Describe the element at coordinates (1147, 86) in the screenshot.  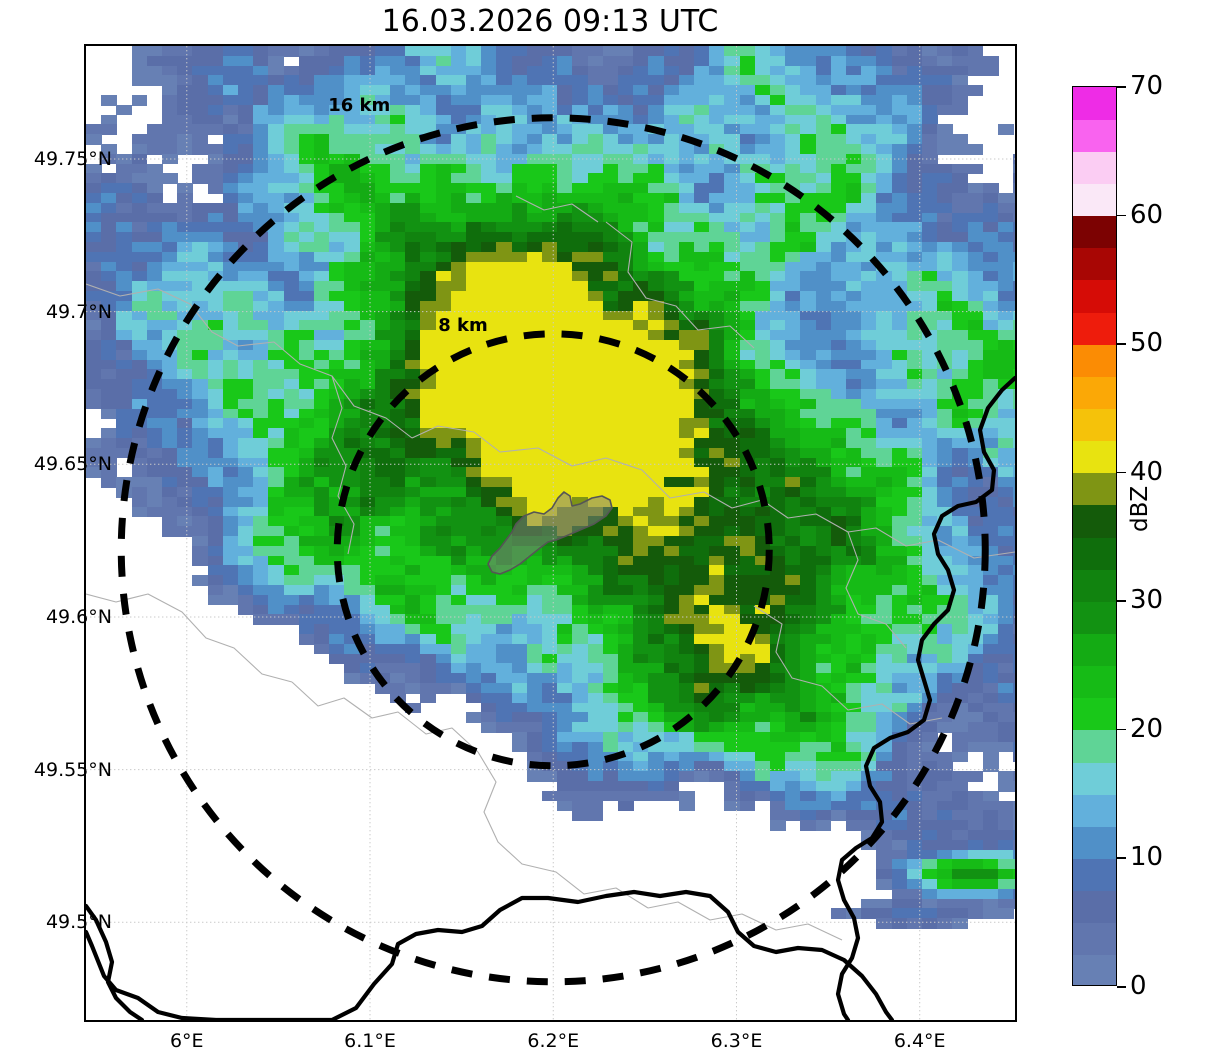
I see `colorbar-tick-label: 70` at that location.